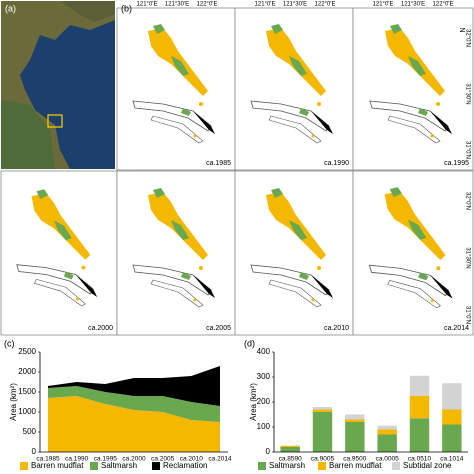 This screenshot has width=474, height=474. What do you see at coordinates (9, 343) in the screenshot?
I see `panel-label: (c)` at bounding box center [9, 343].